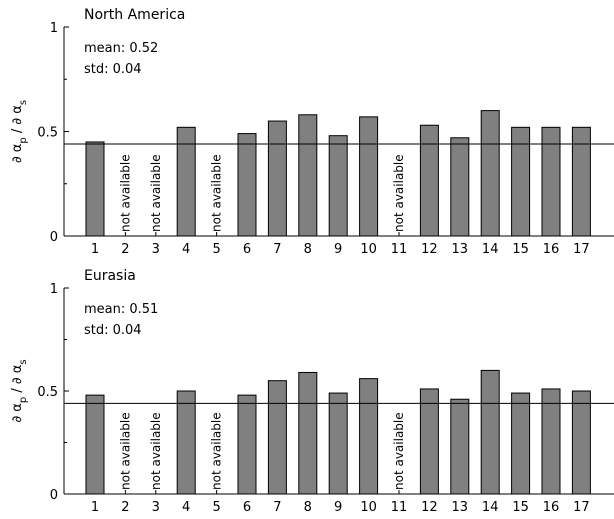  What do you see at coordinates (121, 309) in the screenshot?
I see `mean-annotation: mean: 0.51` at bounding box center [121, 309].